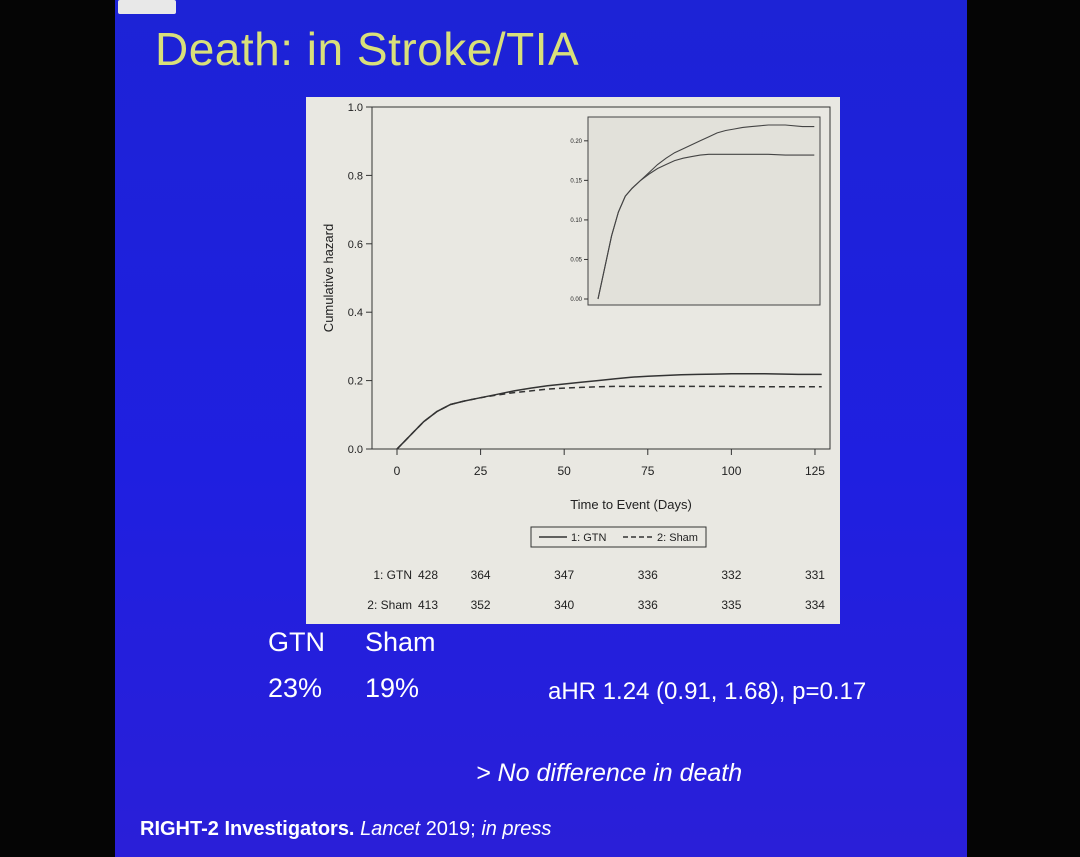  I want to click on risk-cell: 364, so click(481, 575).